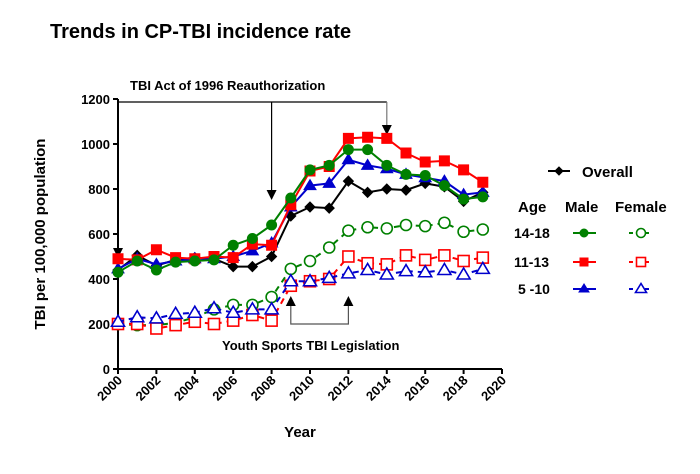 The image size is (700, 474). Describe the element at coordinates (532, 233) in the screenshot. I see `legend-age-label: 14-18` at that location.